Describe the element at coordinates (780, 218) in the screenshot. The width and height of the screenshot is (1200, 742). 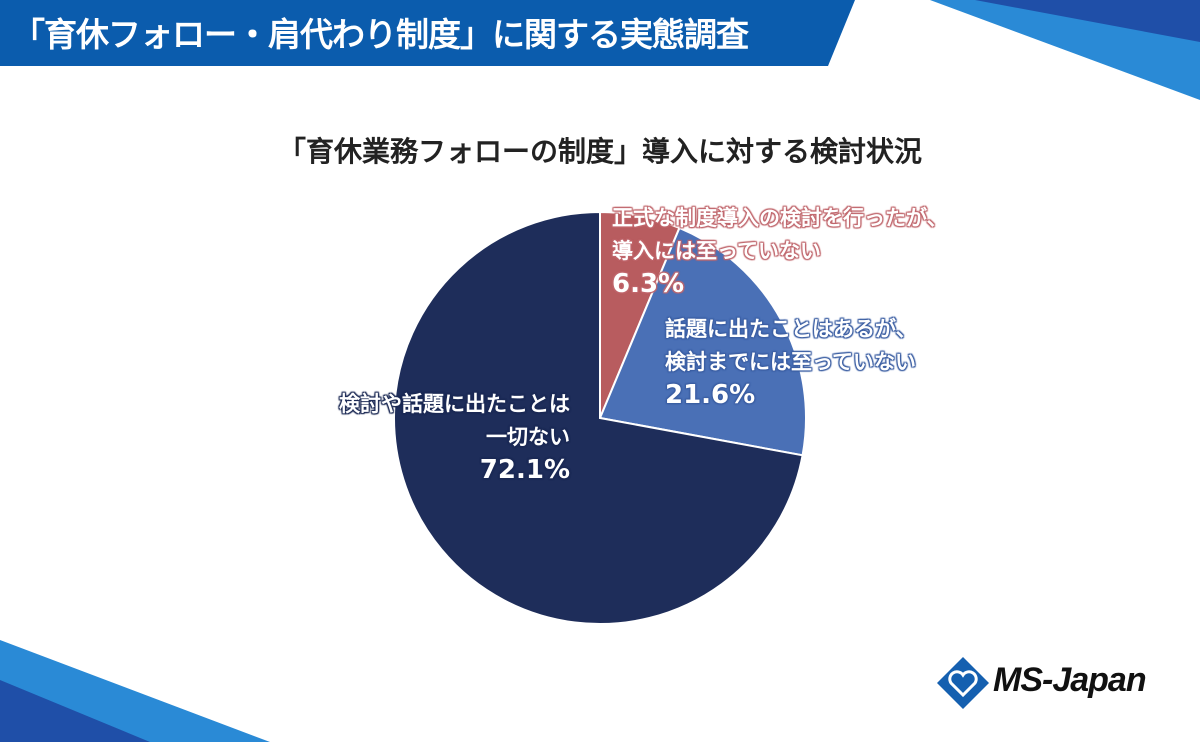
I see `label-line: 正式な制度導入の検討を行ったが、` at that location.